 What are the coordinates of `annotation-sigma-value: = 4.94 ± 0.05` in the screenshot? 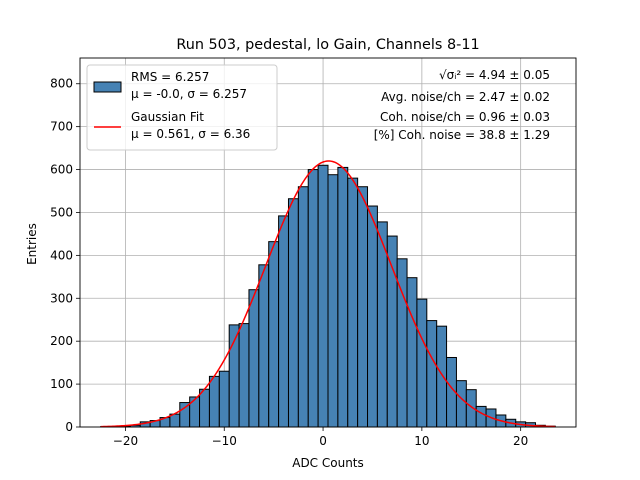 It's located at (507, 75).